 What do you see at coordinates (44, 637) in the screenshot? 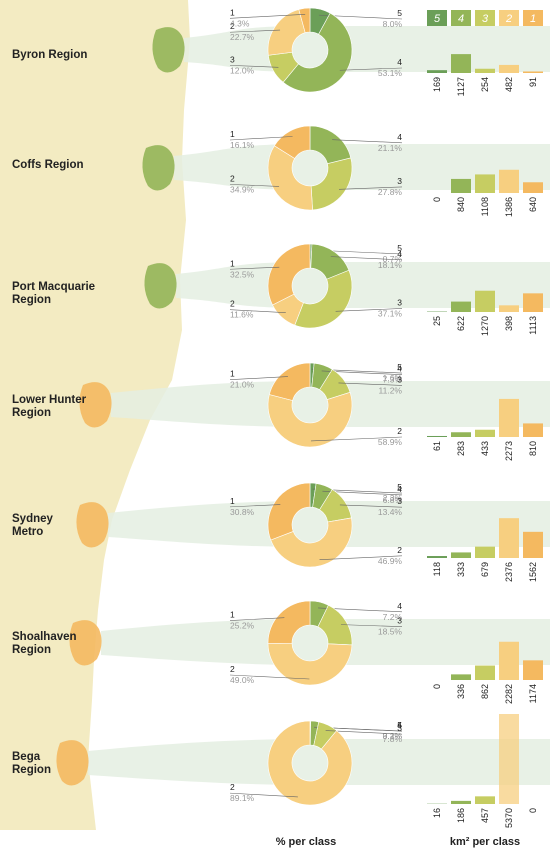
I see `region-name: Shoalhaven` at bounding box center [44, 637].